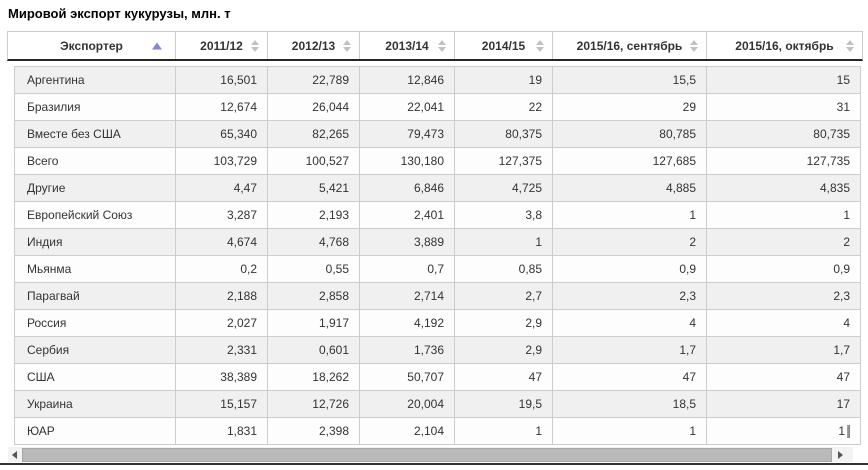 This screenshot has width=868, height=470. I want to click on value-cell: 4,674, so click(222, 242).